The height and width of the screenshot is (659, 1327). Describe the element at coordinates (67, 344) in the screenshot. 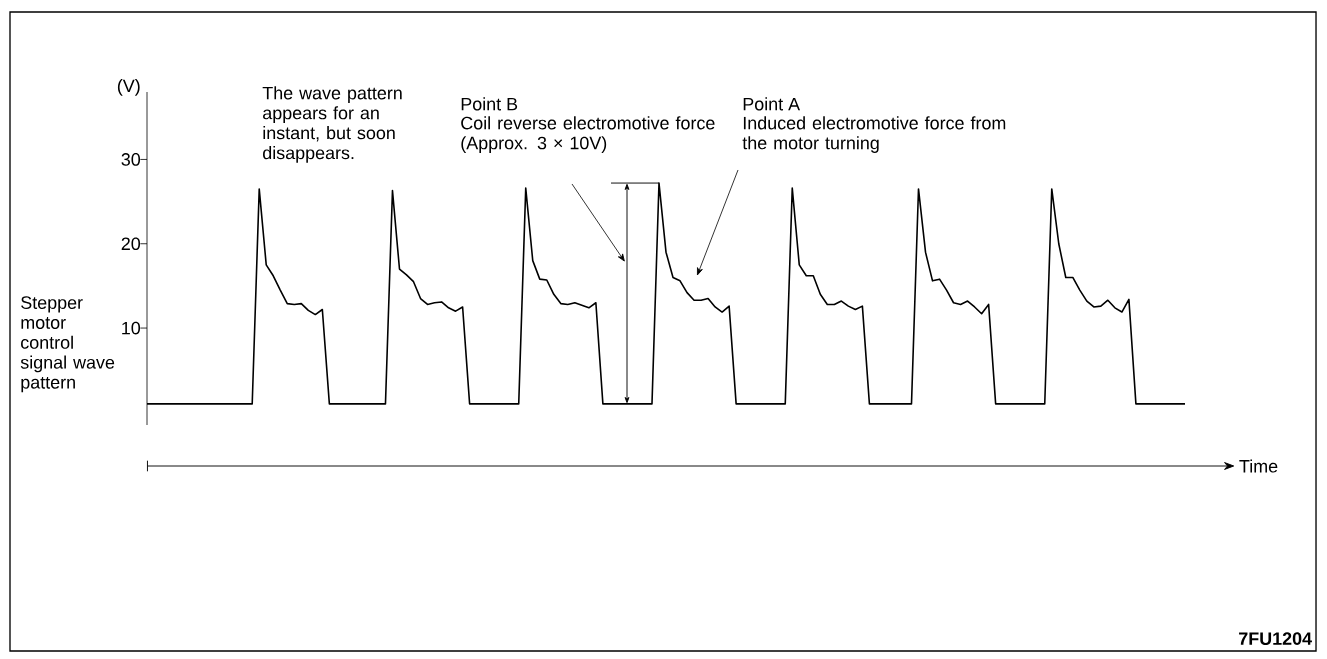

I see `text: Stepper motor control signal wave pattern` at that location.